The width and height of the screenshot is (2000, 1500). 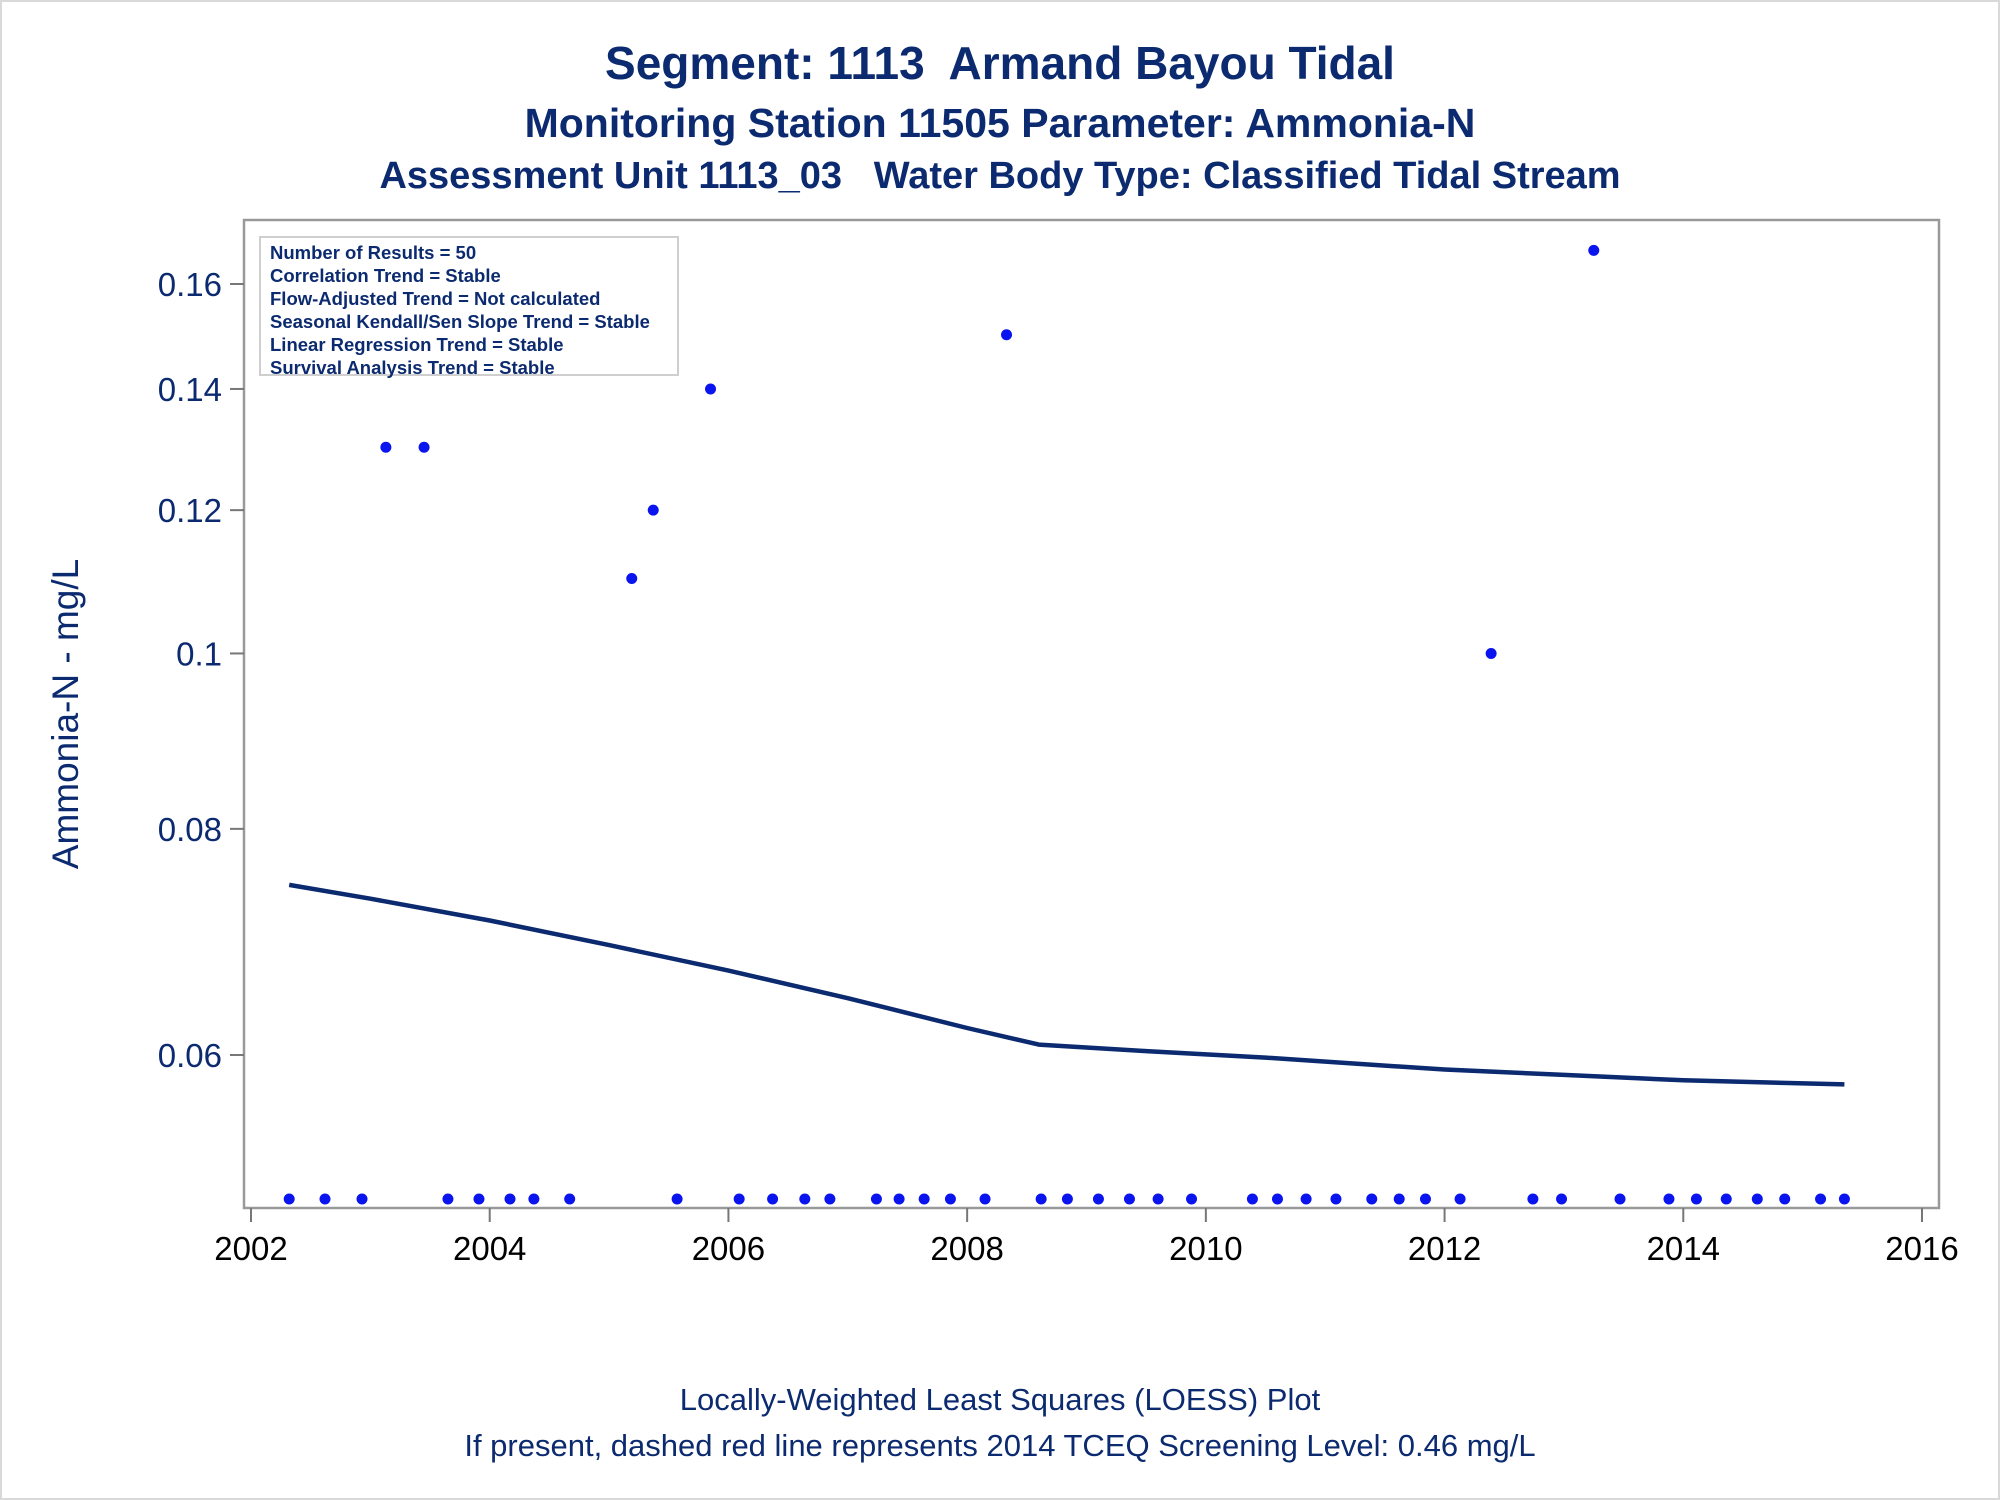 I want to click on x-tick-label: 2014, so click(x=1683, y=1248).